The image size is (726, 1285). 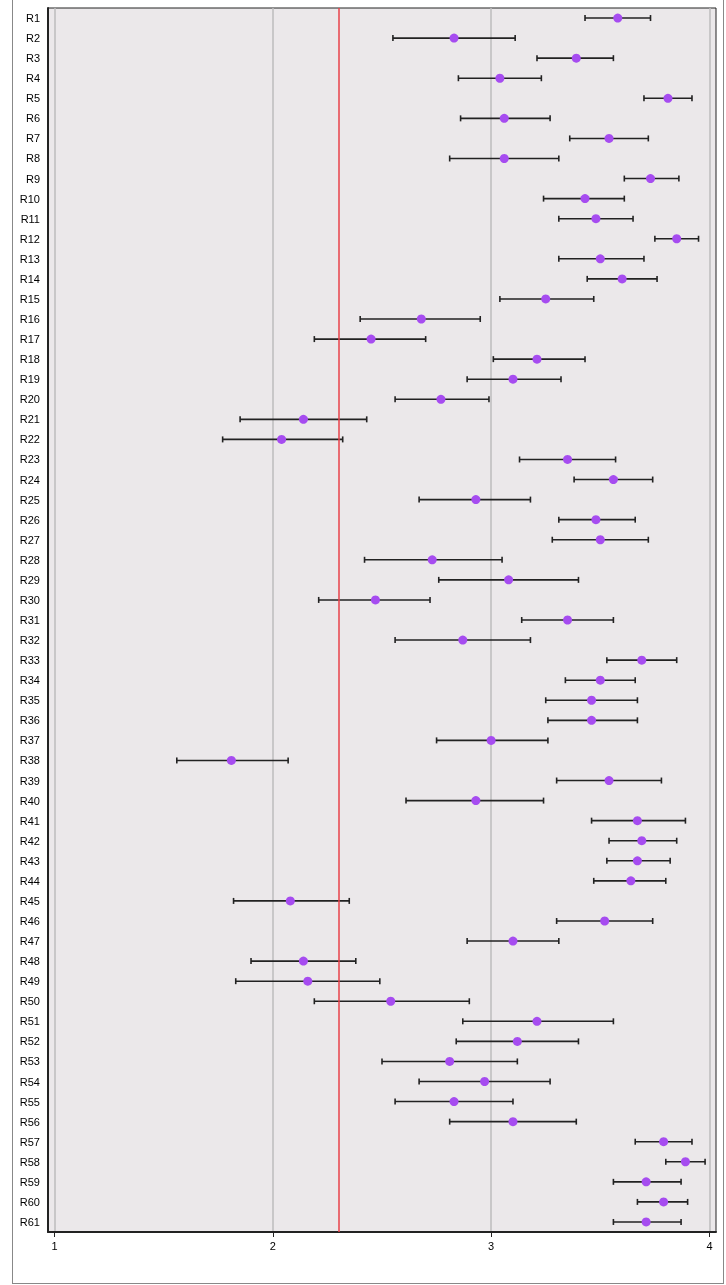 I want to click on y-tick-label: R42, so click(x=29, y=840).